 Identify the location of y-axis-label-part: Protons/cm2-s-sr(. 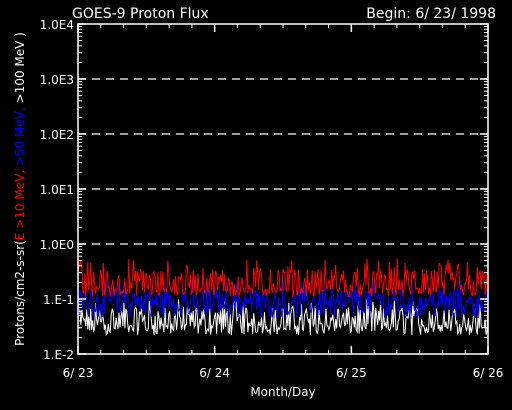
(20, 293).